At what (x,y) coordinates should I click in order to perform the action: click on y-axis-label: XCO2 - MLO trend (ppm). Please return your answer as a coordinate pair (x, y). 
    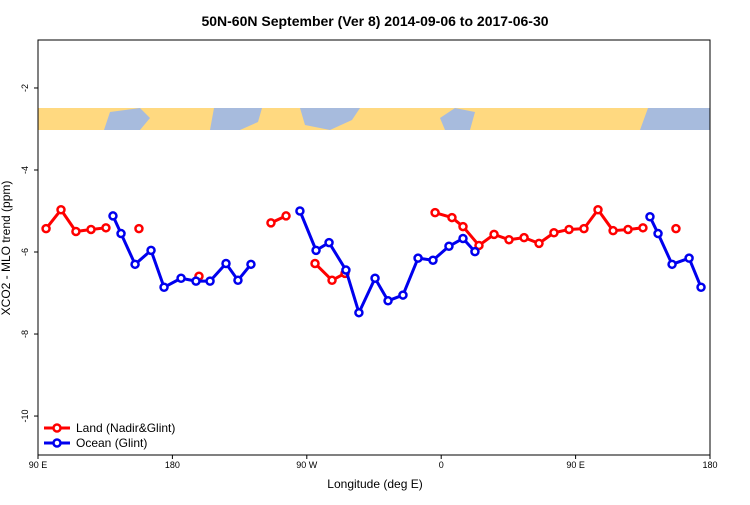
    Looking at the image, I should click on (6, 248).